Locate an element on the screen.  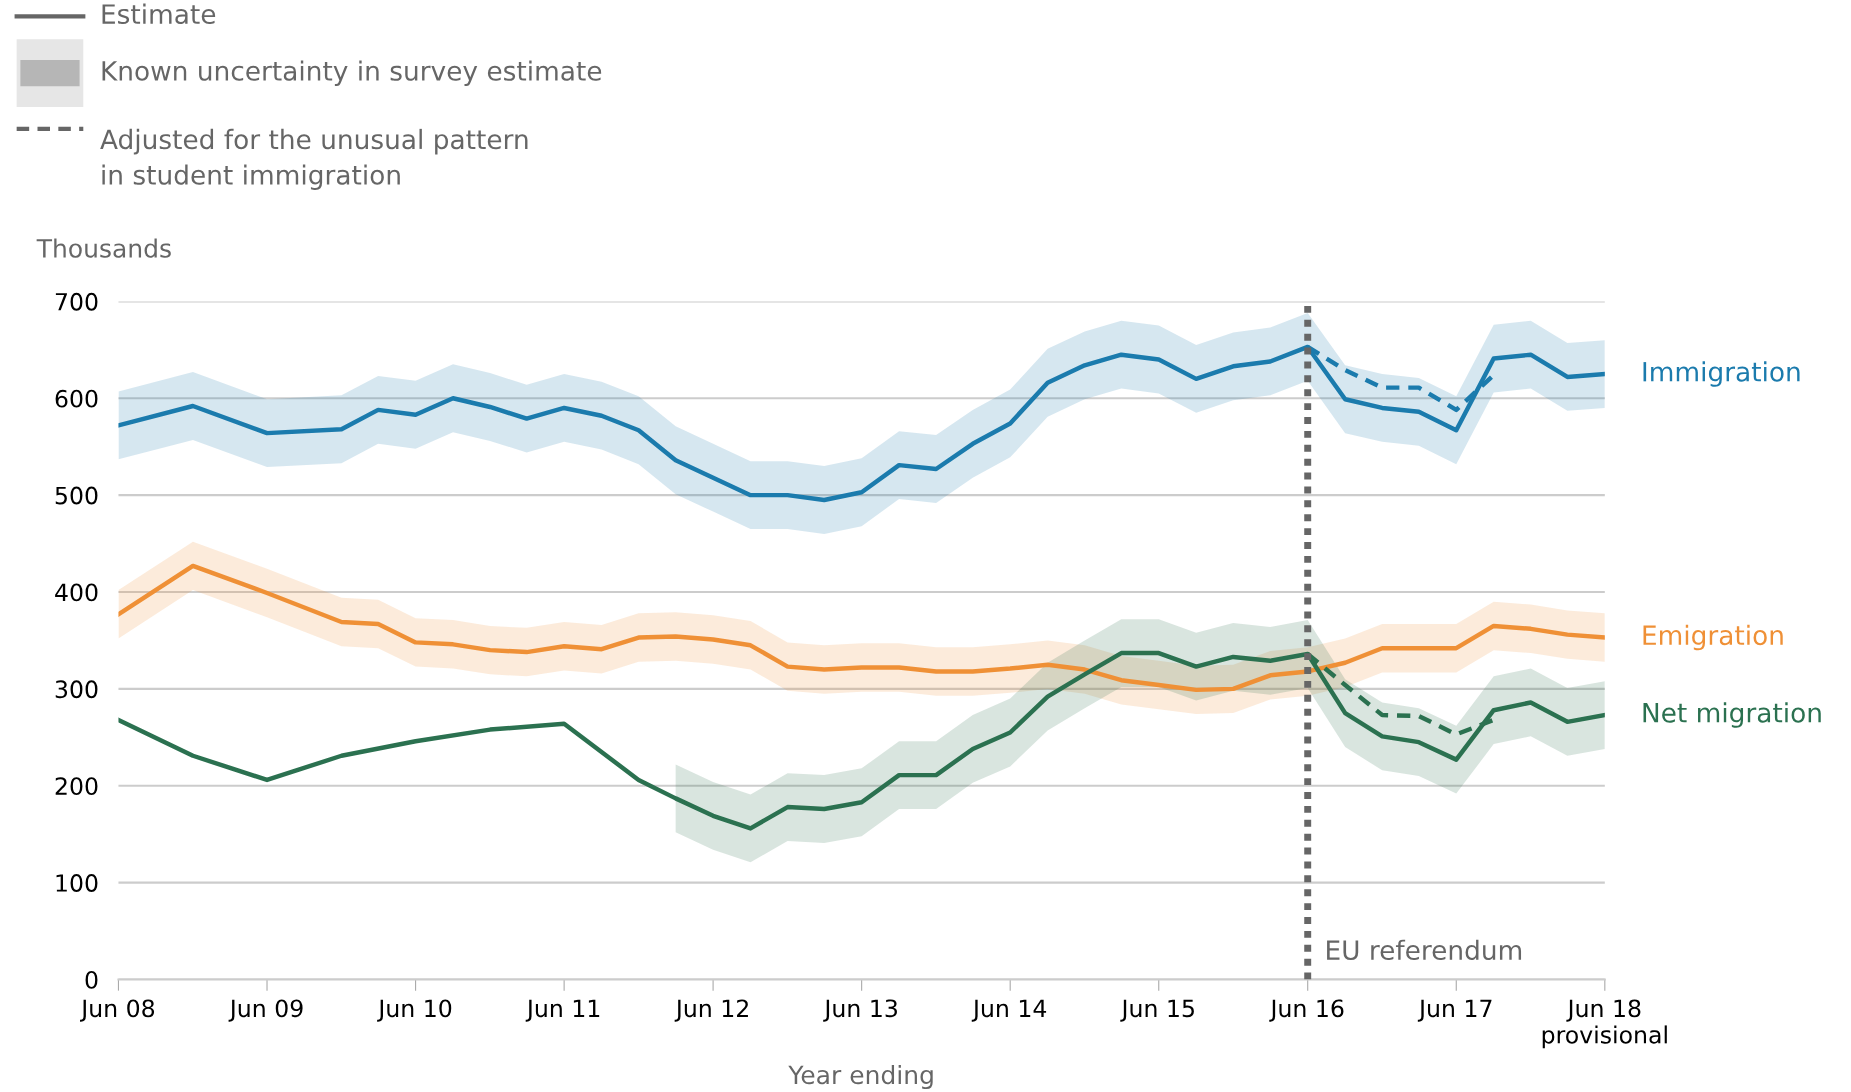
x-tick-label: Jun 14 is located at coordinates (1009, 1010).